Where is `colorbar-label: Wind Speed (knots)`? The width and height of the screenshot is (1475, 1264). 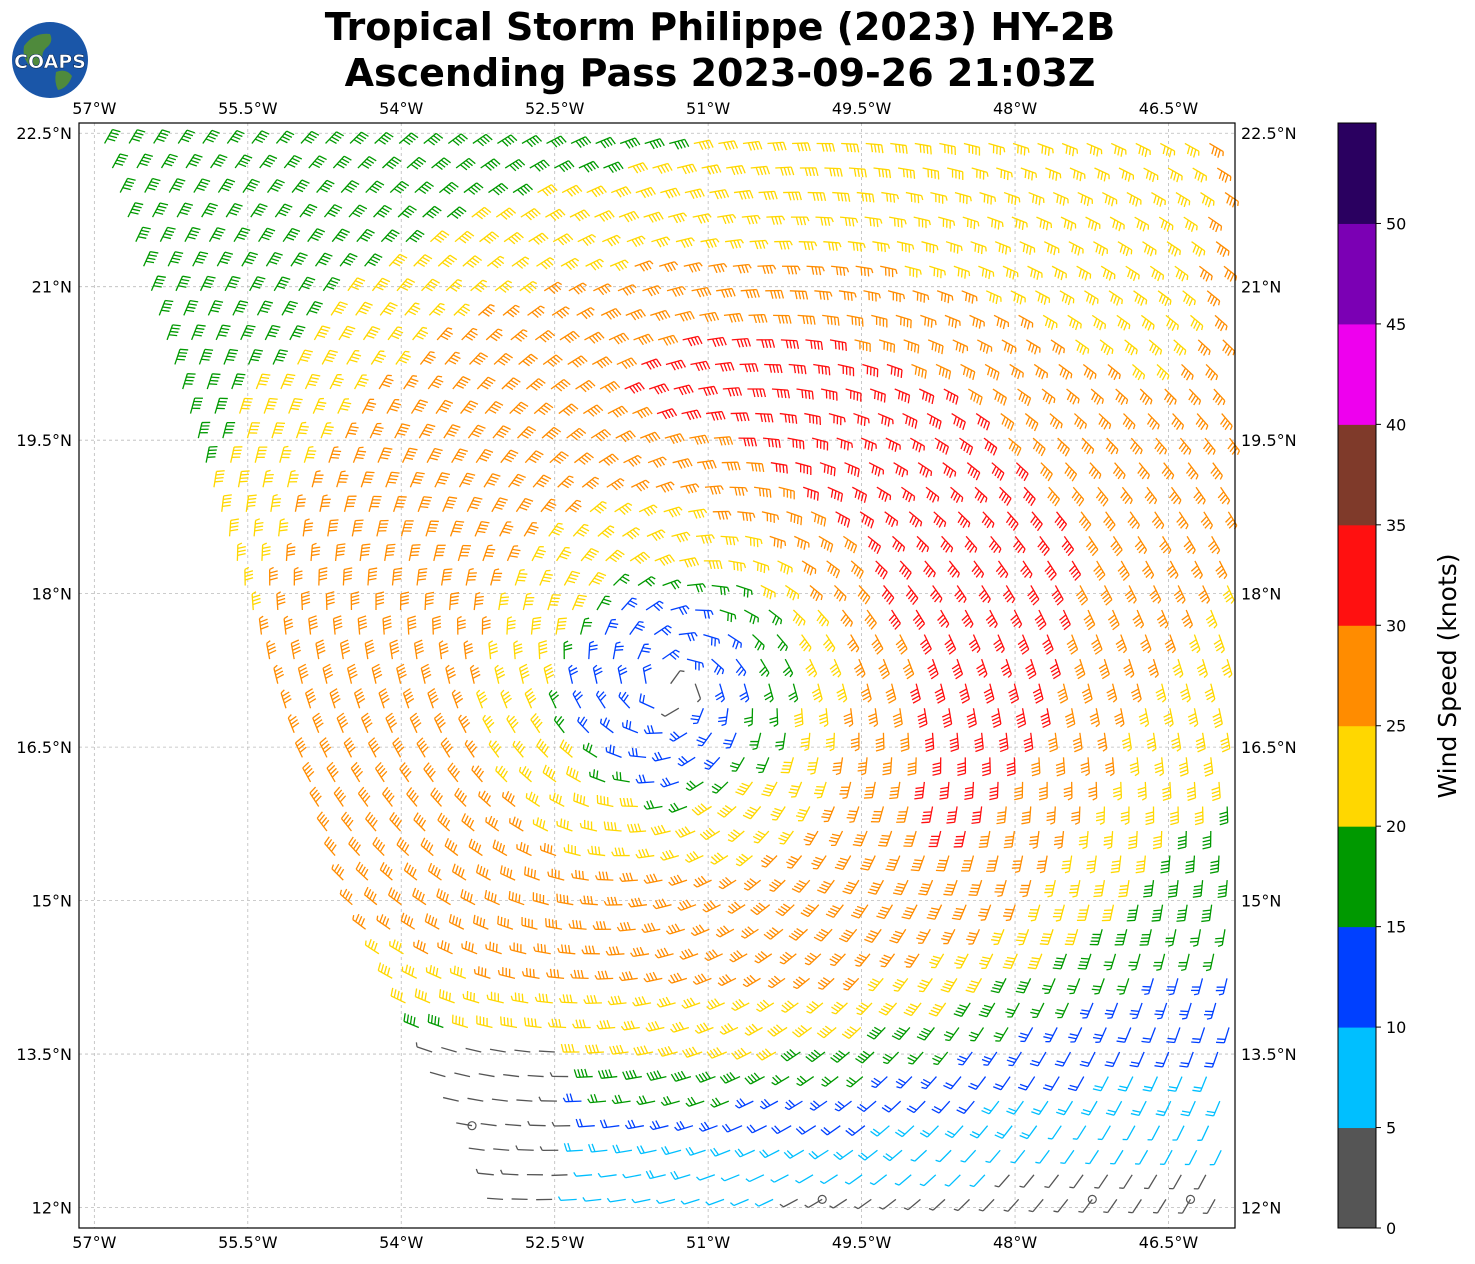 colorbar-label: Wind Speed (knots) is located at coordinates (1447, 675).